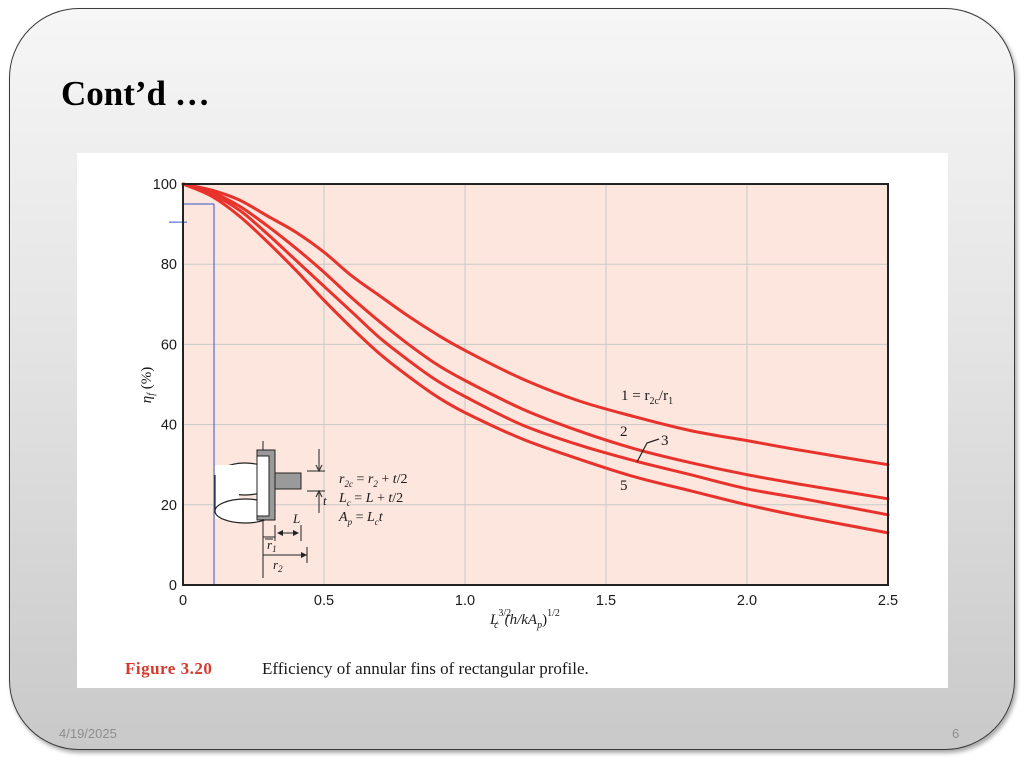 This screenshot has width=1024, height=768. I want to click on y-tick-label: 80, so click(169, 265).